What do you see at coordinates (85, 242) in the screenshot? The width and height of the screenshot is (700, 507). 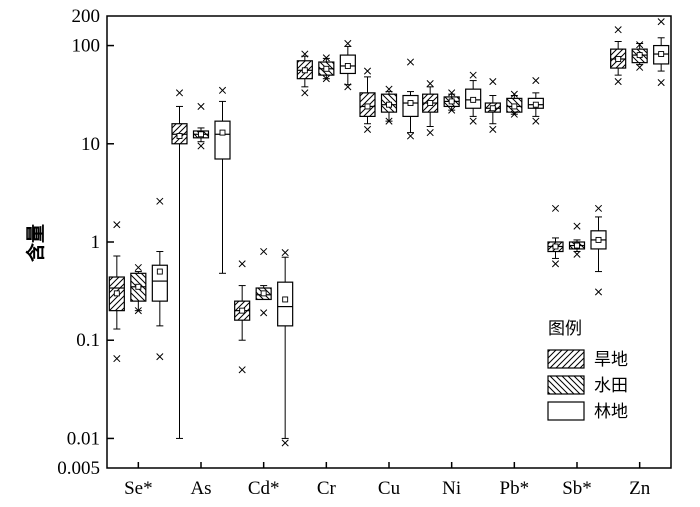 I see `y-axis: 200 100 10 1 0.1 0.01 0.005` at bounding box center [85, 242].